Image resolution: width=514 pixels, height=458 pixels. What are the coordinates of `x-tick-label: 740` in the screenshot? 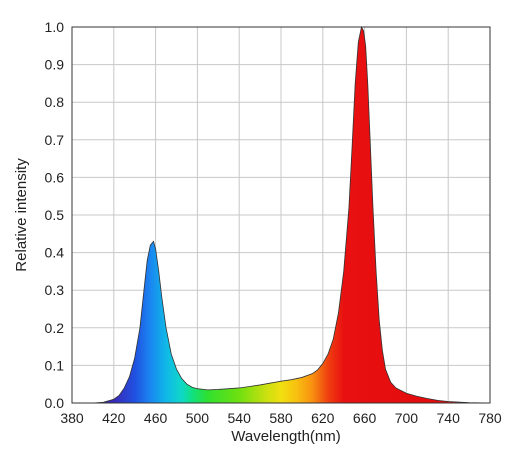 It's located at (449, 418).